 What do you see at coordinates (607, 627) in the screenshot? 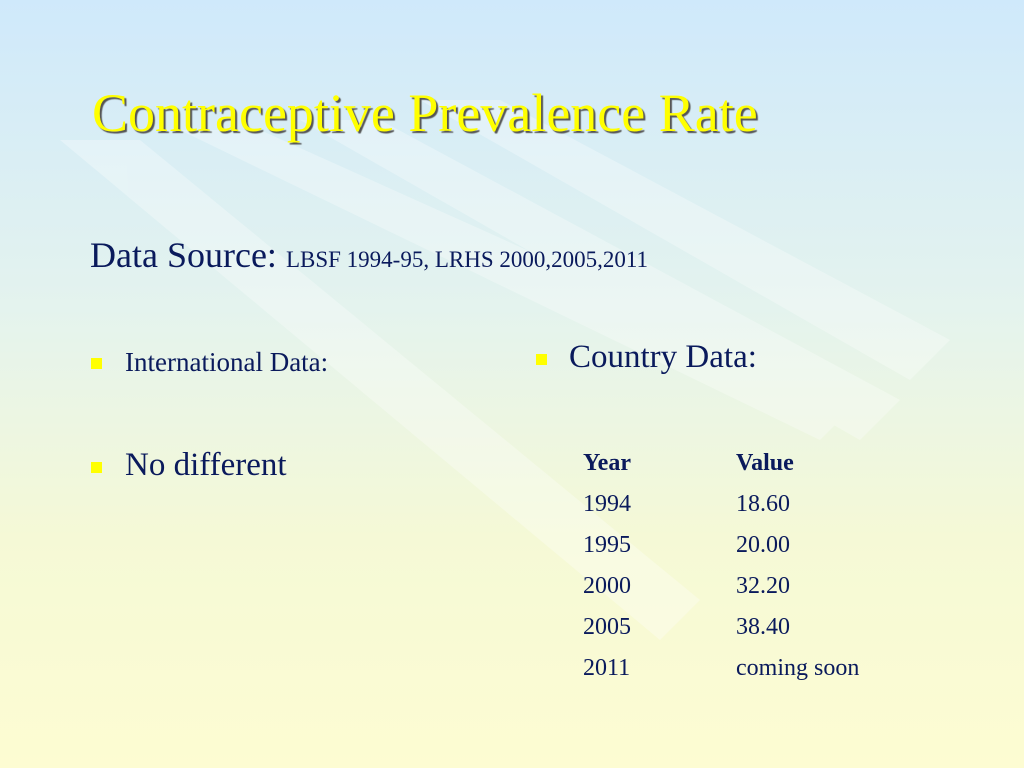
I see `table-cell: 2005` at bounding box center [607, 627].